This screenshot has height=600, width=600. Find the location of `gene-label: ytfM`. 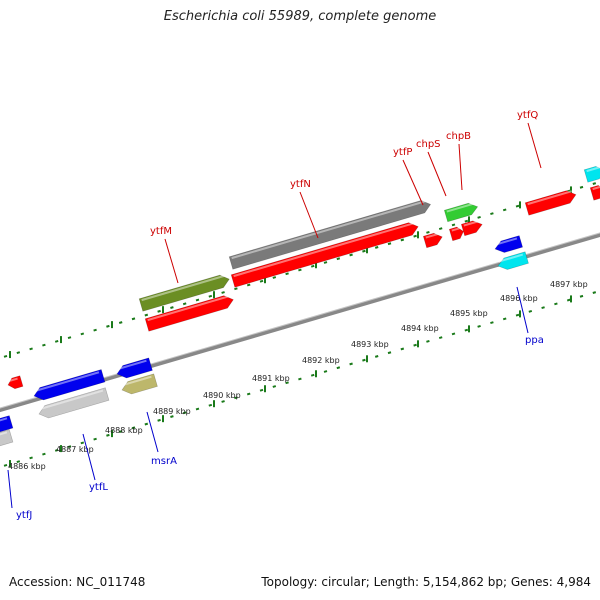

gene-label: ytfM is located at coordinates (161, 231).